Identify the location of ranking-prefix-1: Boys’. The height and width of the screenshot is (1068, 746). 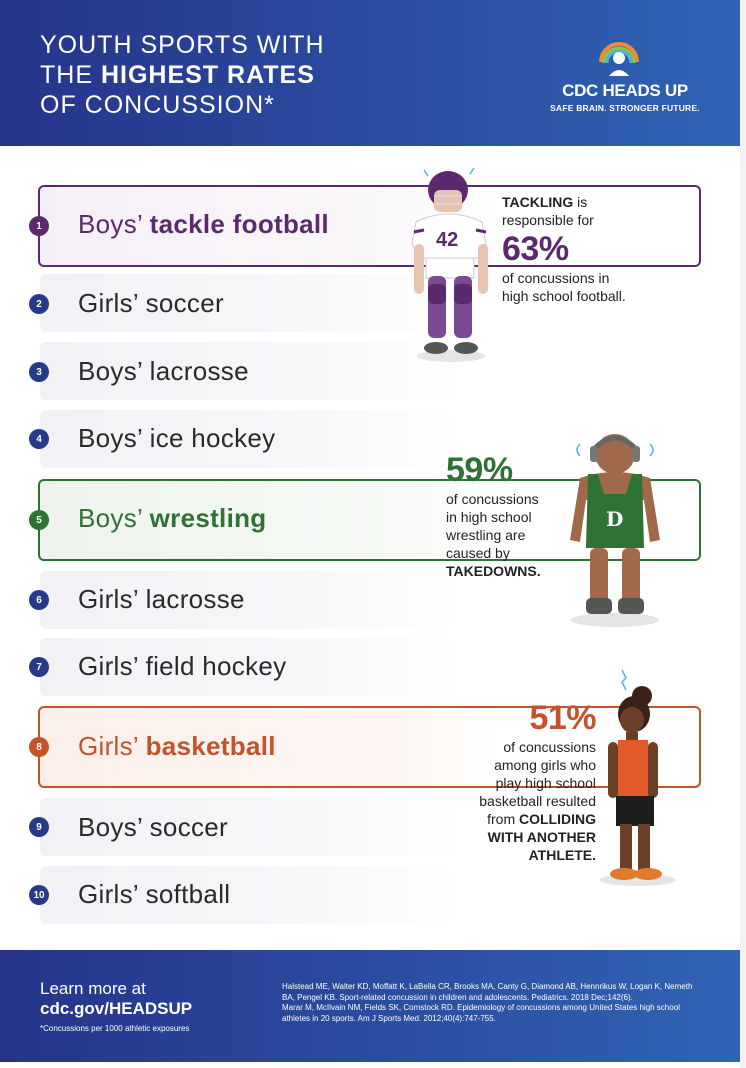
(114, 224).